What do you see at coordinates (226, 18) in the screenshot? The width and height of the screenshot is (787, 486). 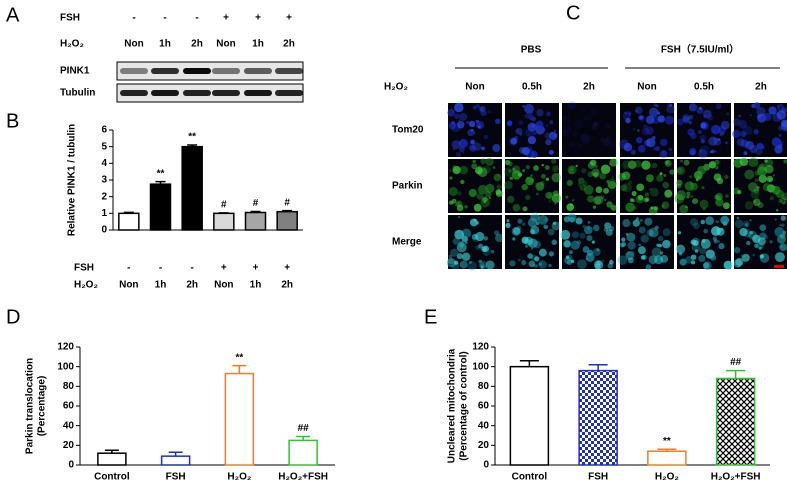 I see `column-label: +` at bounding box center [226, 18].